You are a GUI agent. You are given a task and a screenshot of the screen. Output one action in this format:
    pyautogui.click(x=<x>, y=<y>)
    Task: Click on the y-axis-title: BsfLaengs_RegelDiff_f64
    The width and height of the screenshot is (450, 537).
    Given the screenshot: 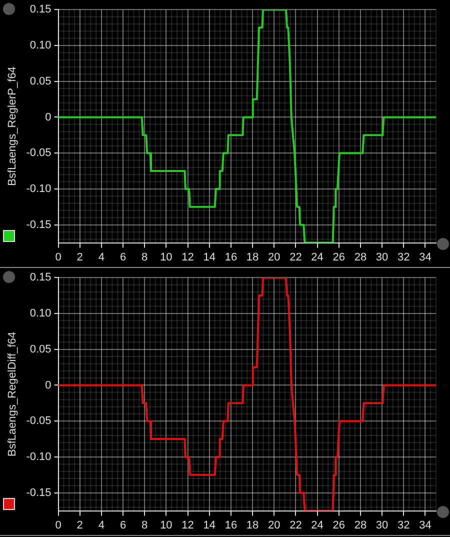 What is the action you would take?
    pyautogui.click(x=12, y=394)
    